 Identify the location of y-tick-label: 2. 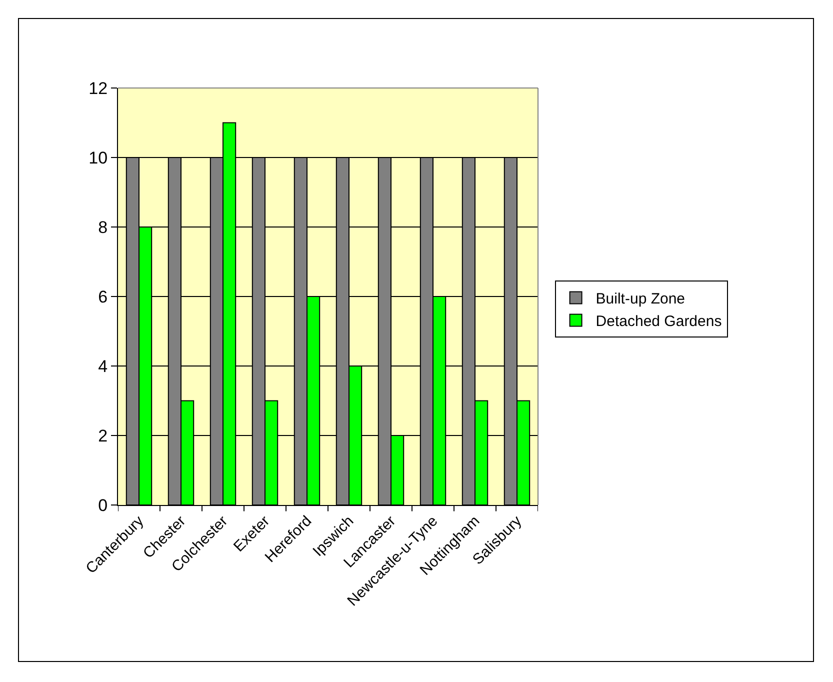
(103, 436).